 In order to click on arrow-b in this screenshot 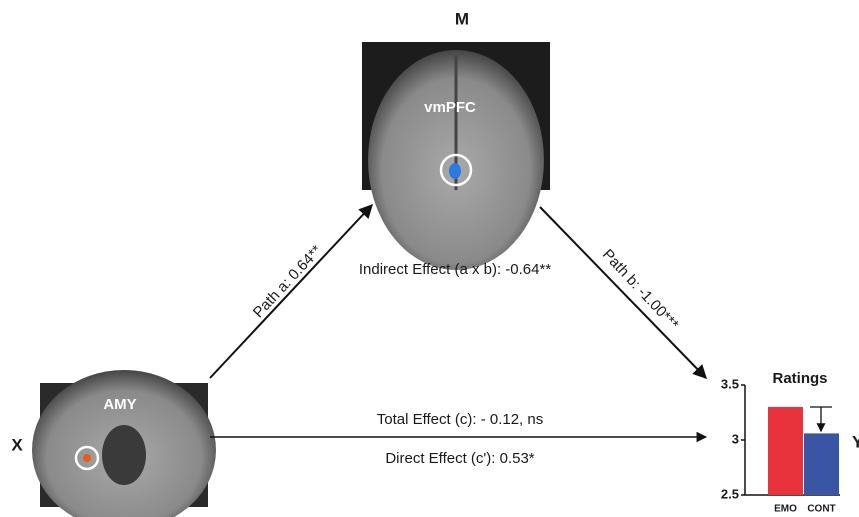, I will do `click(623, 293)`.